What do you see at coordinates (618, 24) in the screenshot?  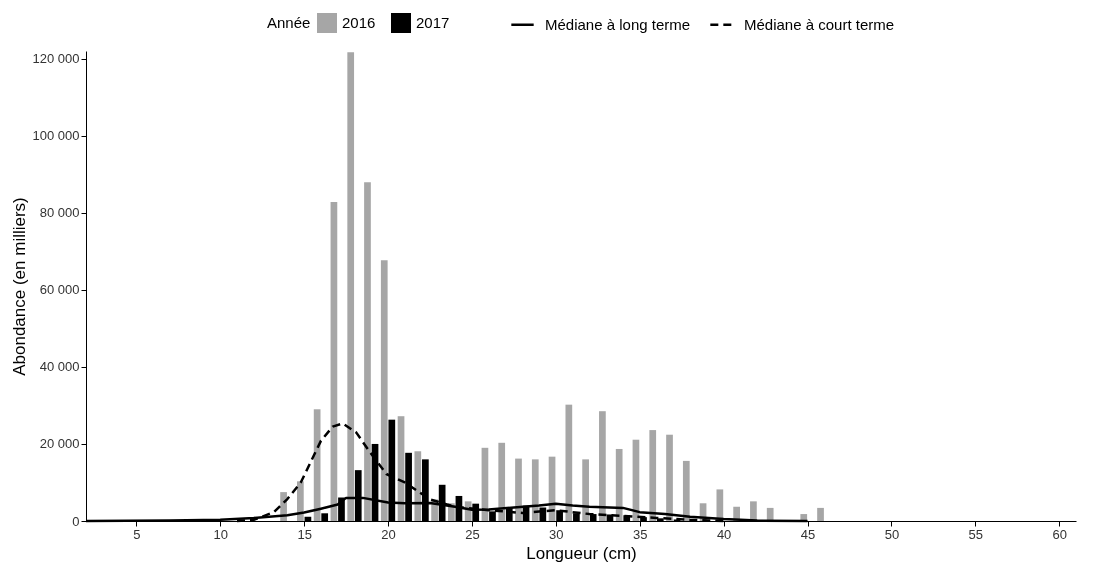 I see `legend-label: Médiane à long terme` at bounding box center [618, 24].